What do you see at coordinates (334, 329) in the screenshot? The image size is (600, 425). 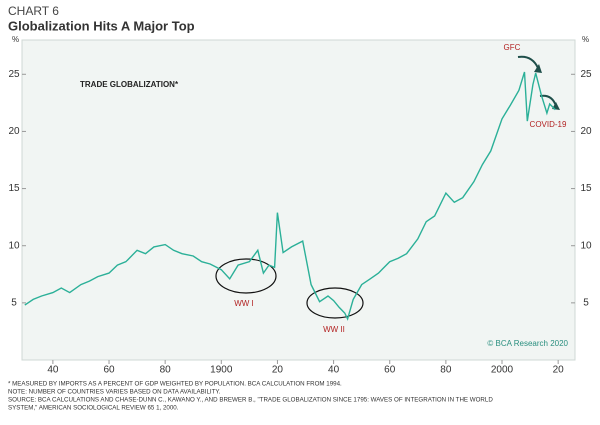 I see `annotation: WW II` at bounding box center [334, 329].